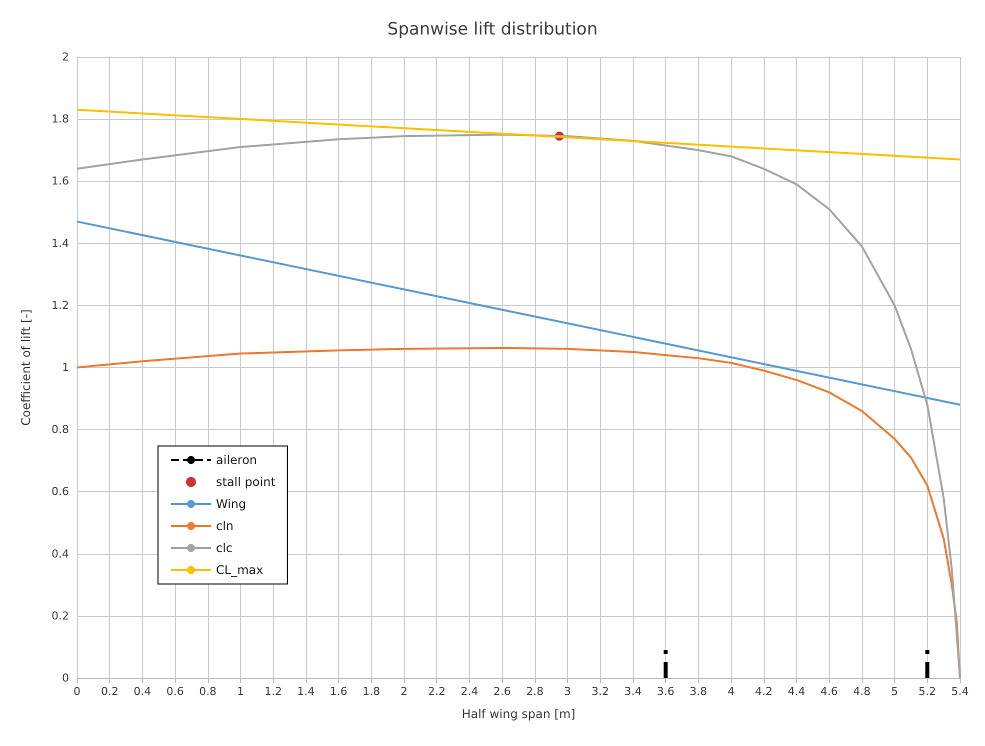 The height and width of the screenshot is (746, 985). What do you see at coordinates (65, 367) in the screenshot?
I see `y-tick-label: 1` at bounding box center [65, 367].